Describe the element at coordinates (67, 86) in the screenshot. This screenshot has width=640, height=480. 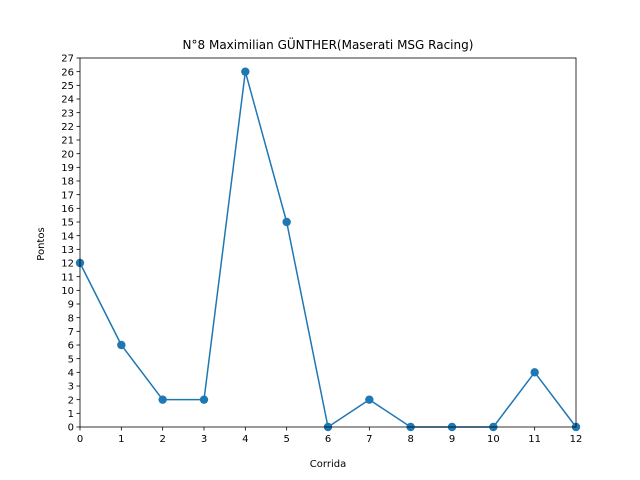
I see `y-tick-label: 25` at that location.